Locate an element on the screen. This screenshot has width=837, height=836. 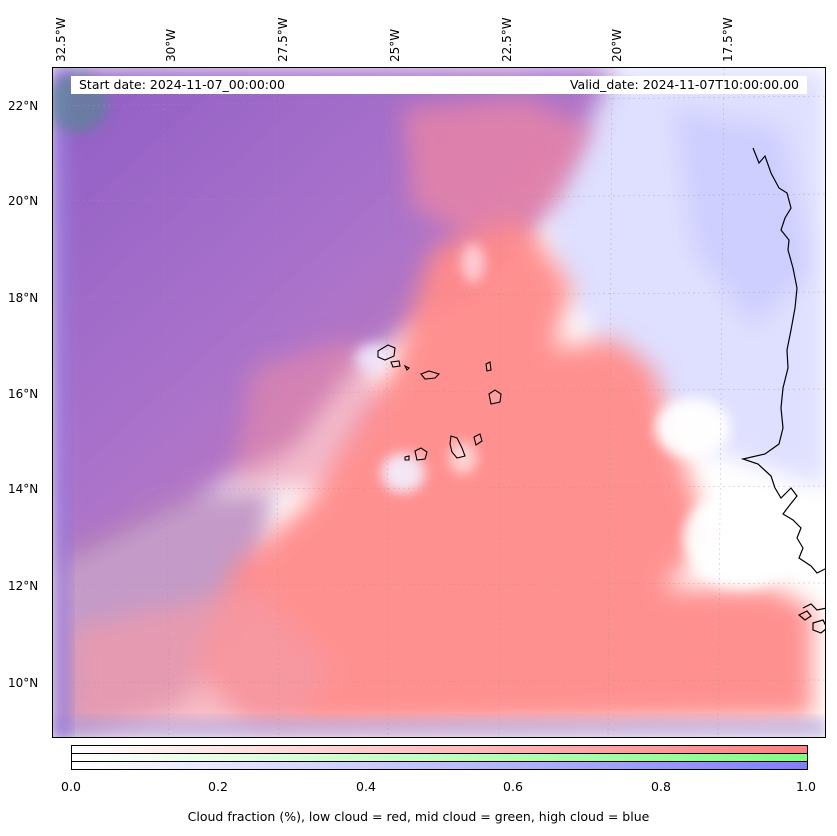
colorbar-tick-1-0: 1.0 is located at coordinates (806, 786).